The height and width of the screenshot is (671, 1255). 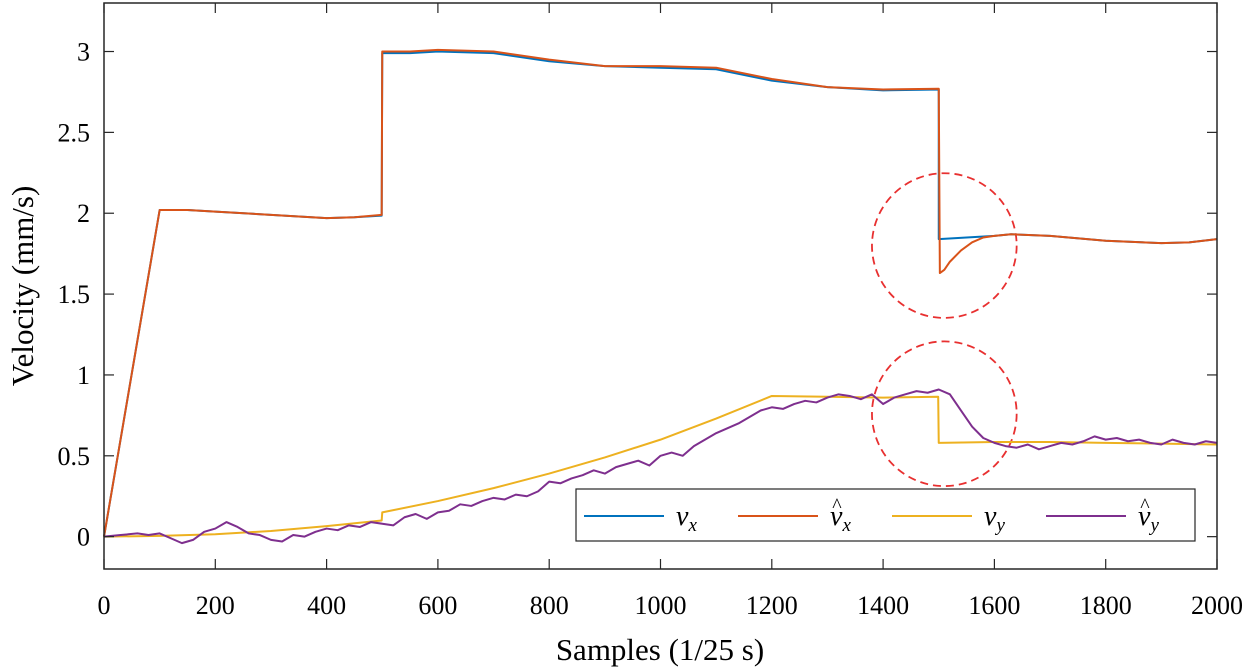 What do you see at coordinates (1217, 605) in the screenshot?
I see `x-tick-label: 2000` at bounding box center [1217, 605].